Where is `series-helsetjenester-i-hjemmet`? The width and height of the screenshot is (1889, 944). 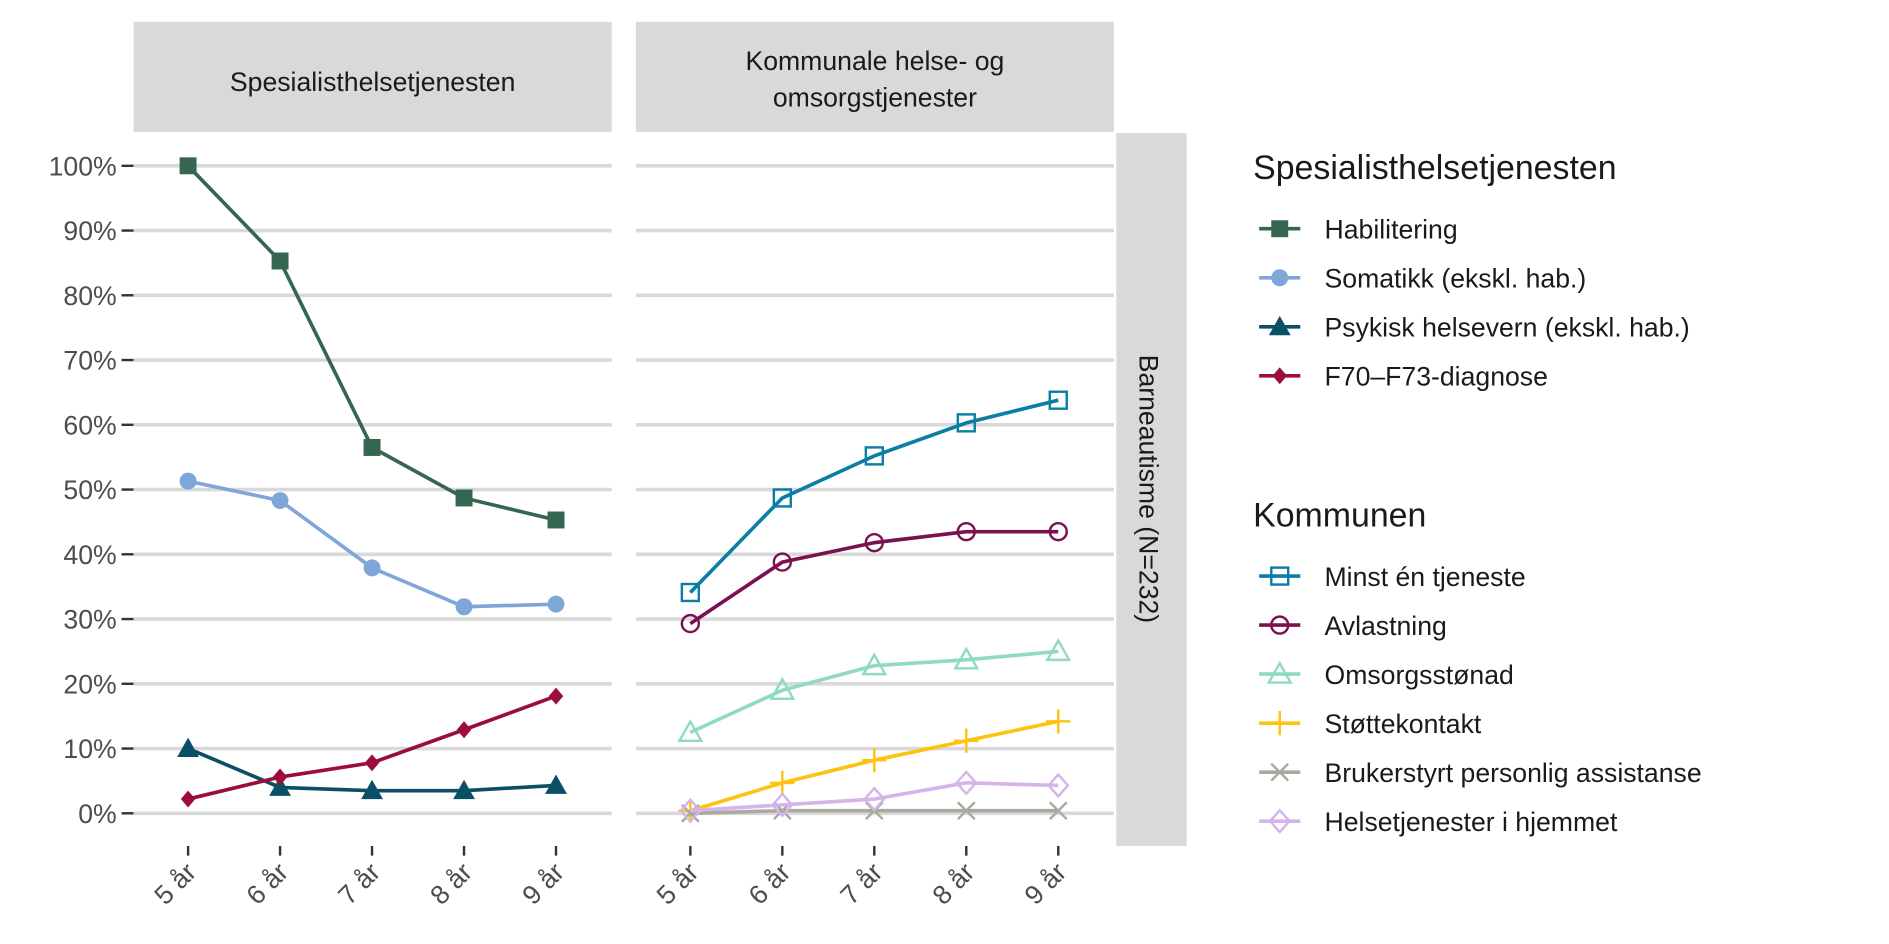 series-helsetjenester-i-hjemmet is located at coordinates (874, 797).